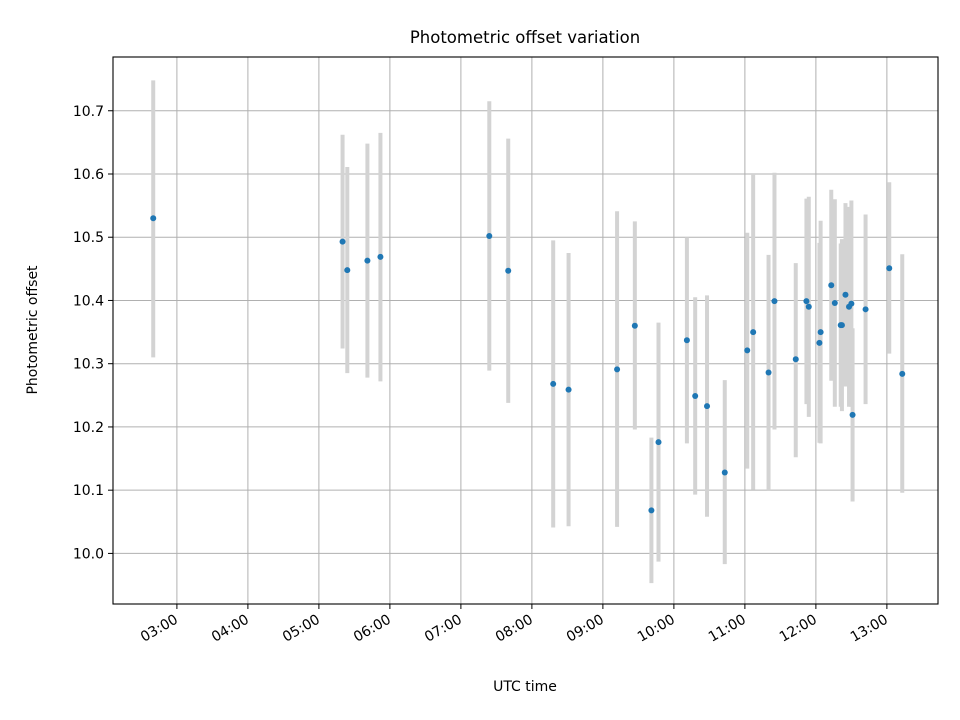 The image size is (960, 720). What do you see at coordinates (33, 330) in the screenshot?
I see `y-axis-label: Photometric offset` at bounding box center [33, 330].